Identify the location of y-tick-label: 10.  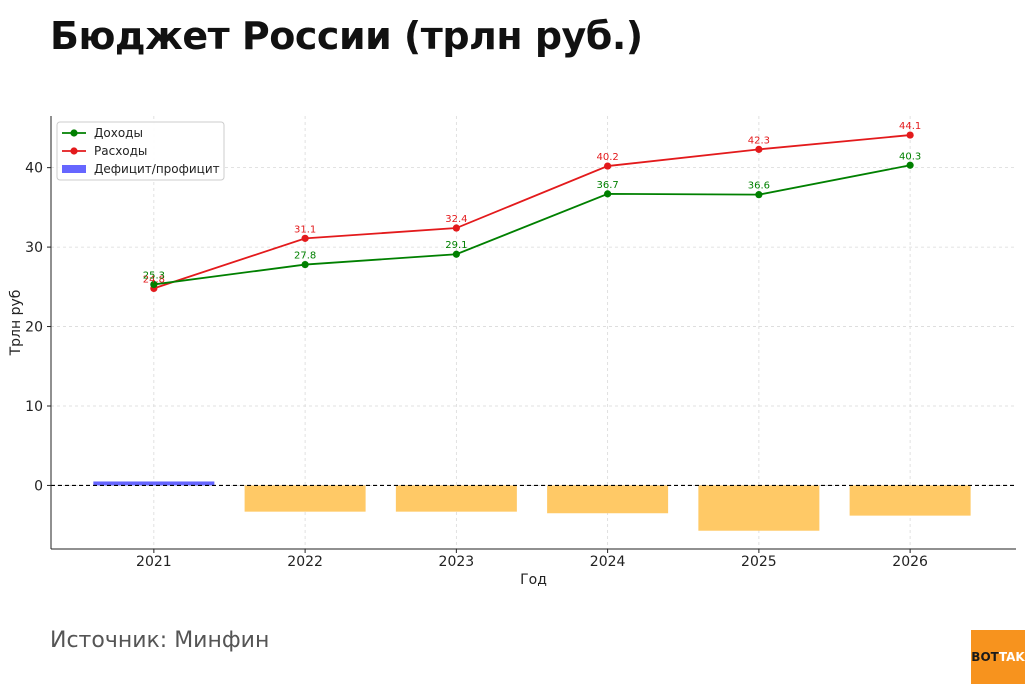
(34, 407).